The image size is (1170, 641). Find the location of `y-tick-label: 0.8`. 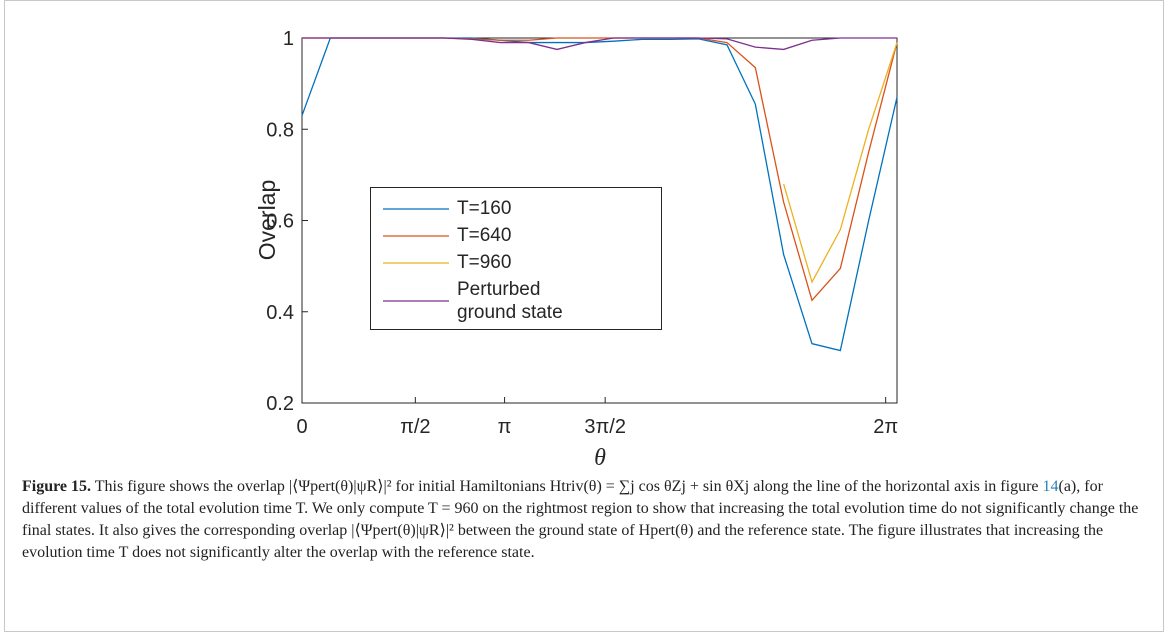

y-tick-label: 0.8 is located at coordinates (280, 130).